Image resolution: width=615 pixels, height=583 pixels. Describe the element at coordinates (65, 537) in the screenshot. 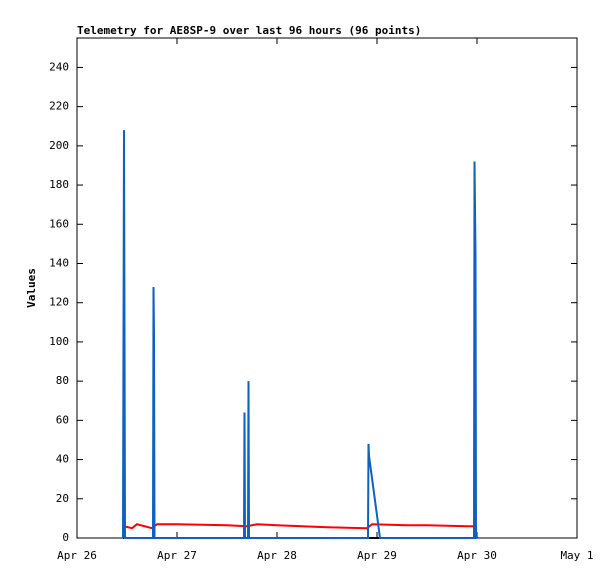

I see `y-tick-label: 0` at that location.